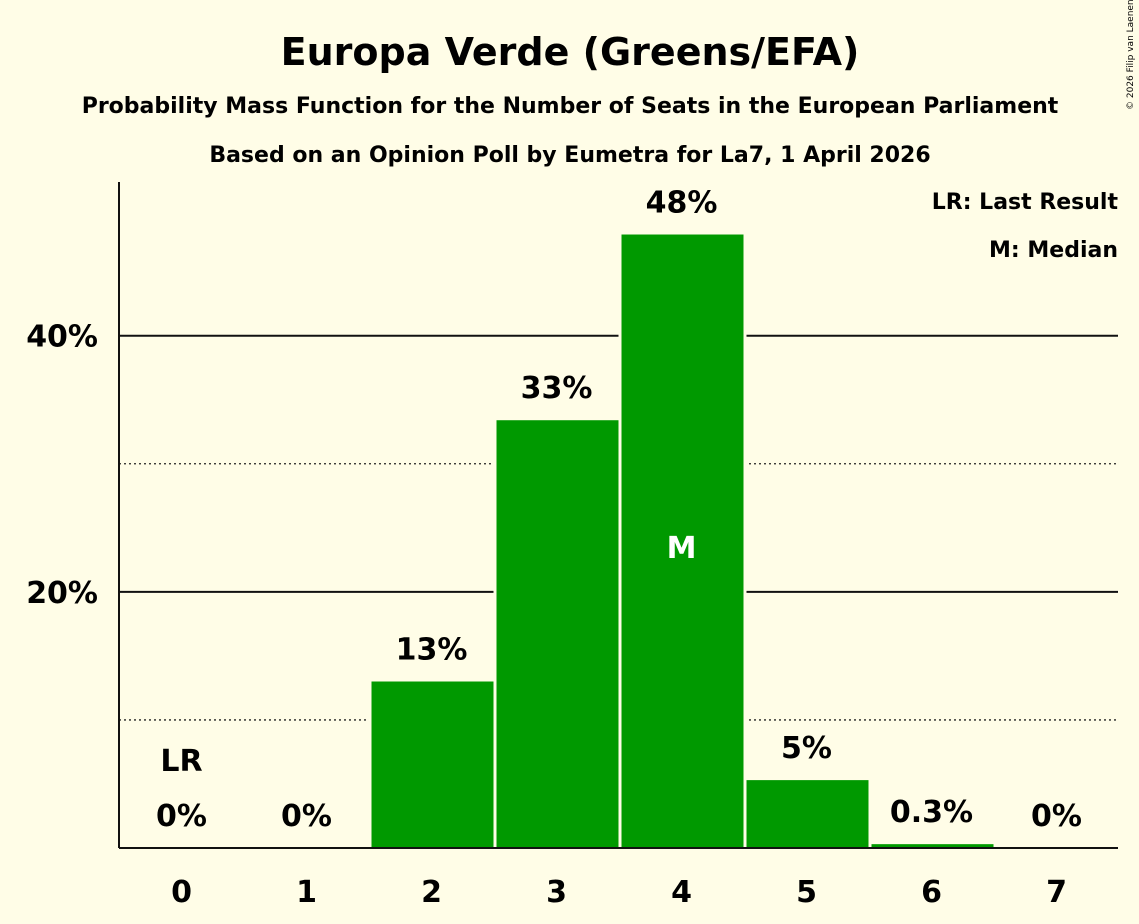  Describe the element at coordinates (62, 337) in the screenshot. I see `y-tick-label: 40%` at that location.